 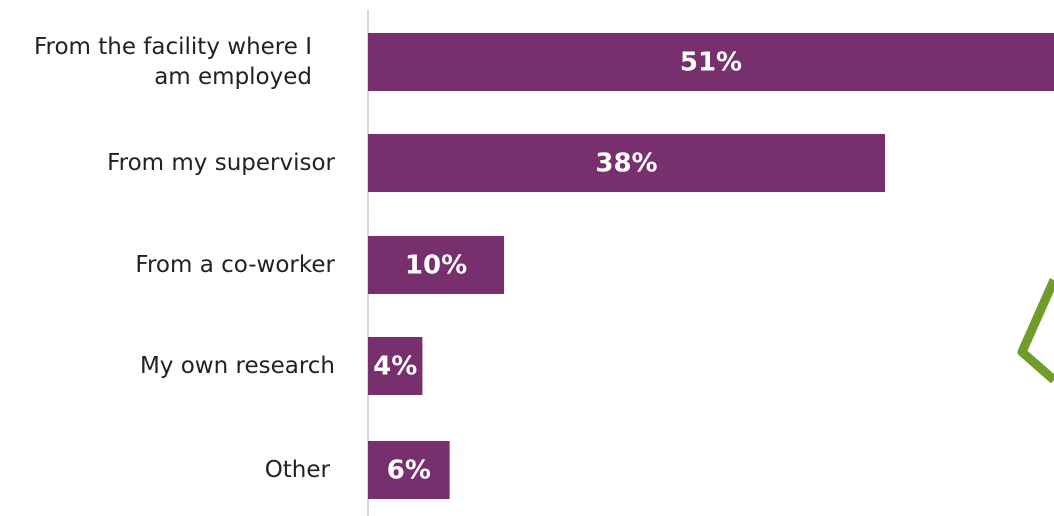 I want to click on category-label: Other, so click(x=297, y=470).